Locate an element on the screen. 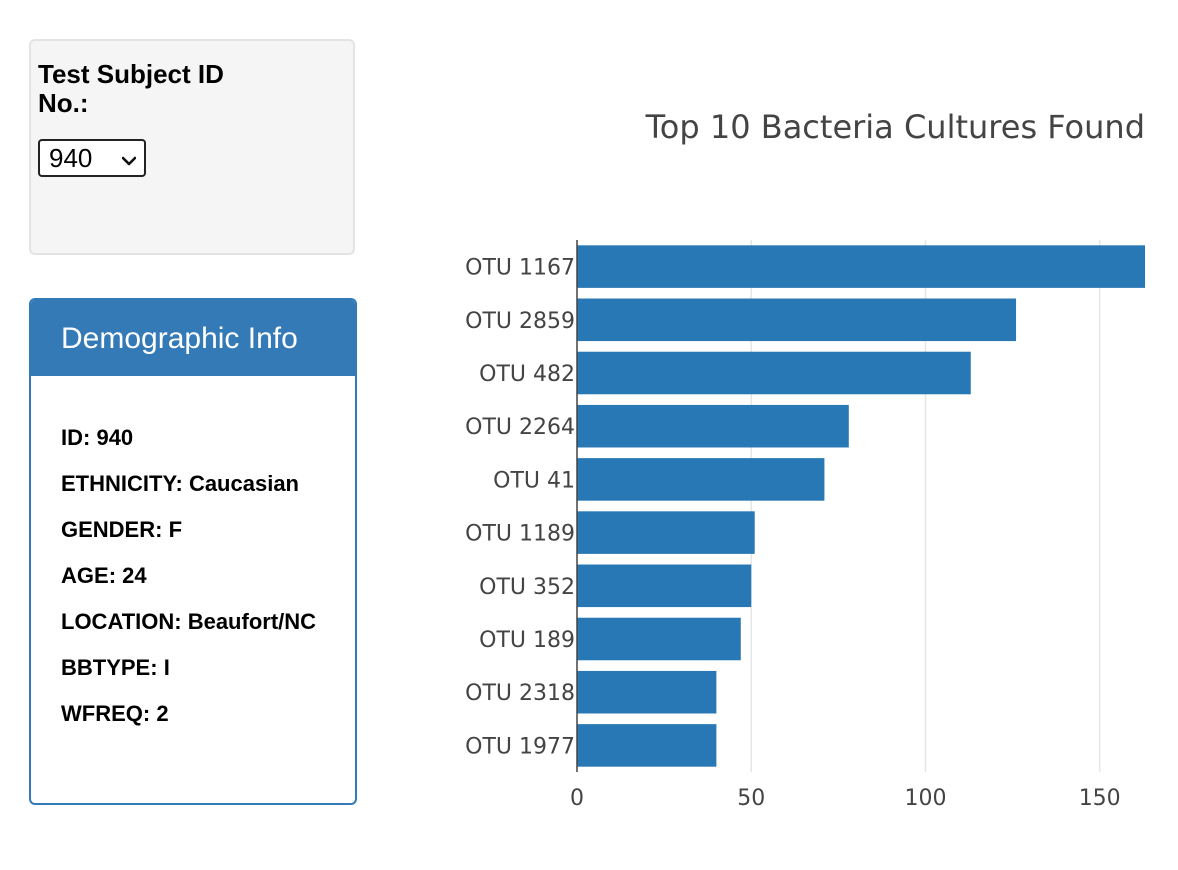  x-tick-label: 100 is located at coordinates (925, 798).